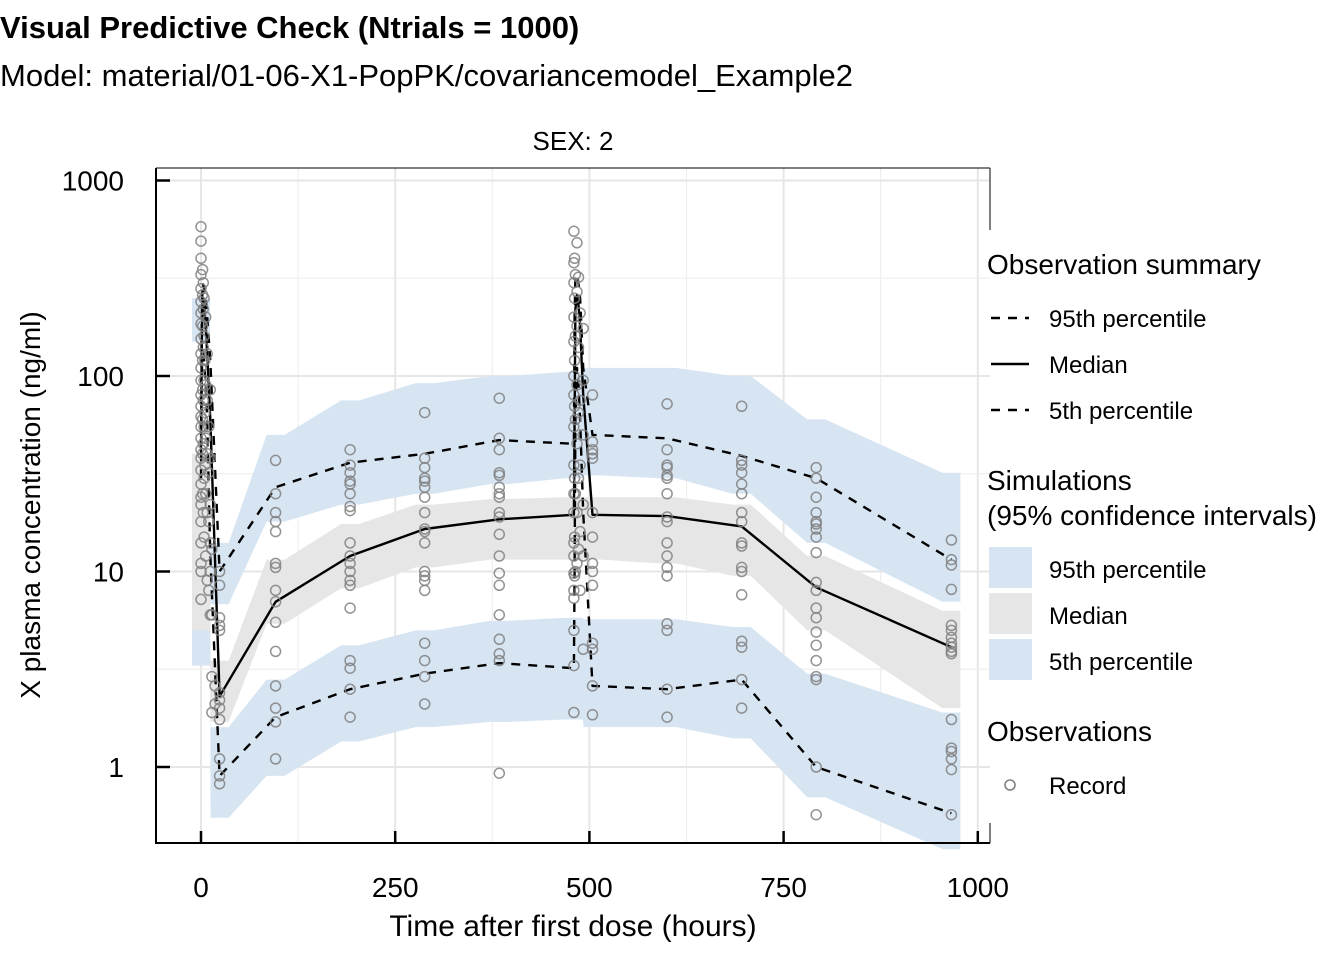 This screenshot has height=960, width=1344. Describe the element at coordinates (395, 887) in the screenshot. I see `x-tick-label: 250` at that location.